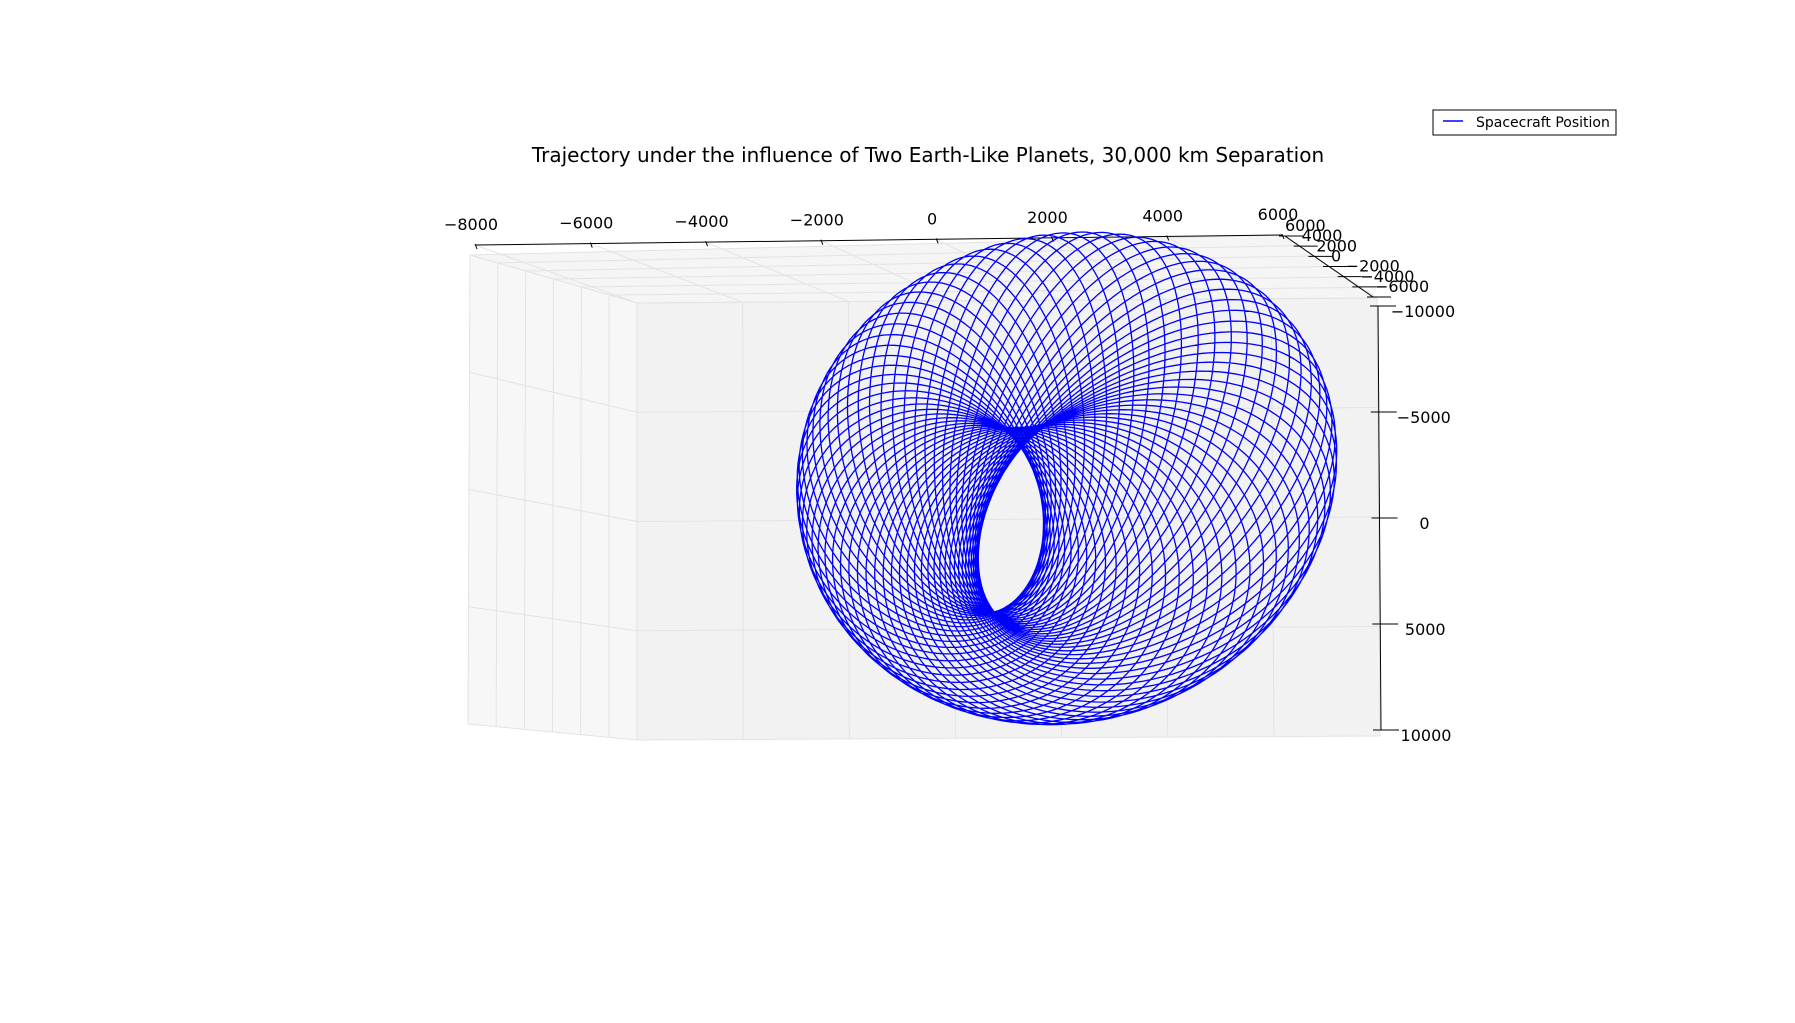  What do you see at coordinates (1336, 256) in the screenshot?
I see `y-tick-label: 0` at bounding box center [1336, 256].